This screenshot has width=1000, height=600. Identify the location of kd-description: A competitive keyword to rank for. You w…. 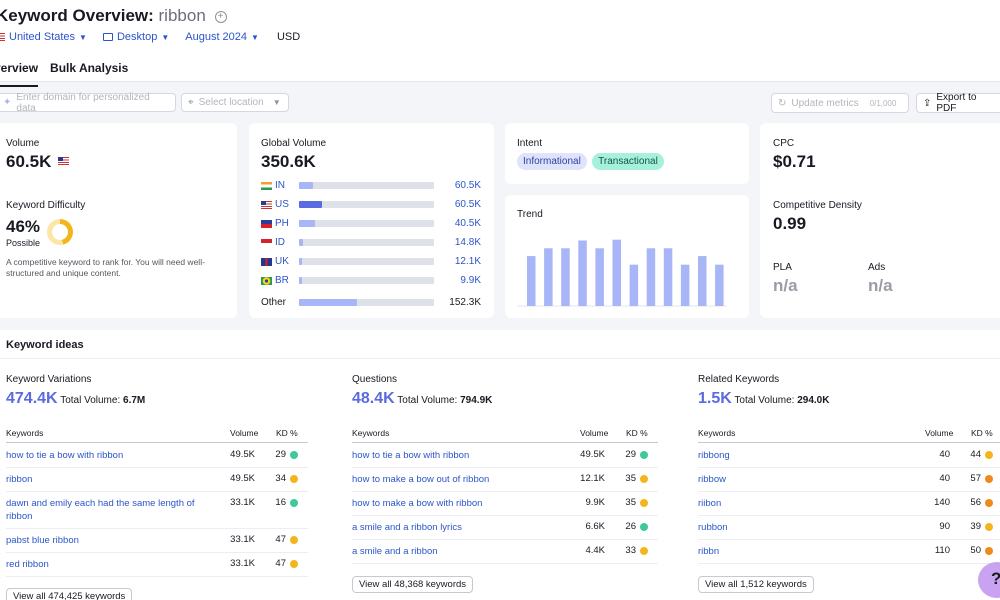
(115, 268).